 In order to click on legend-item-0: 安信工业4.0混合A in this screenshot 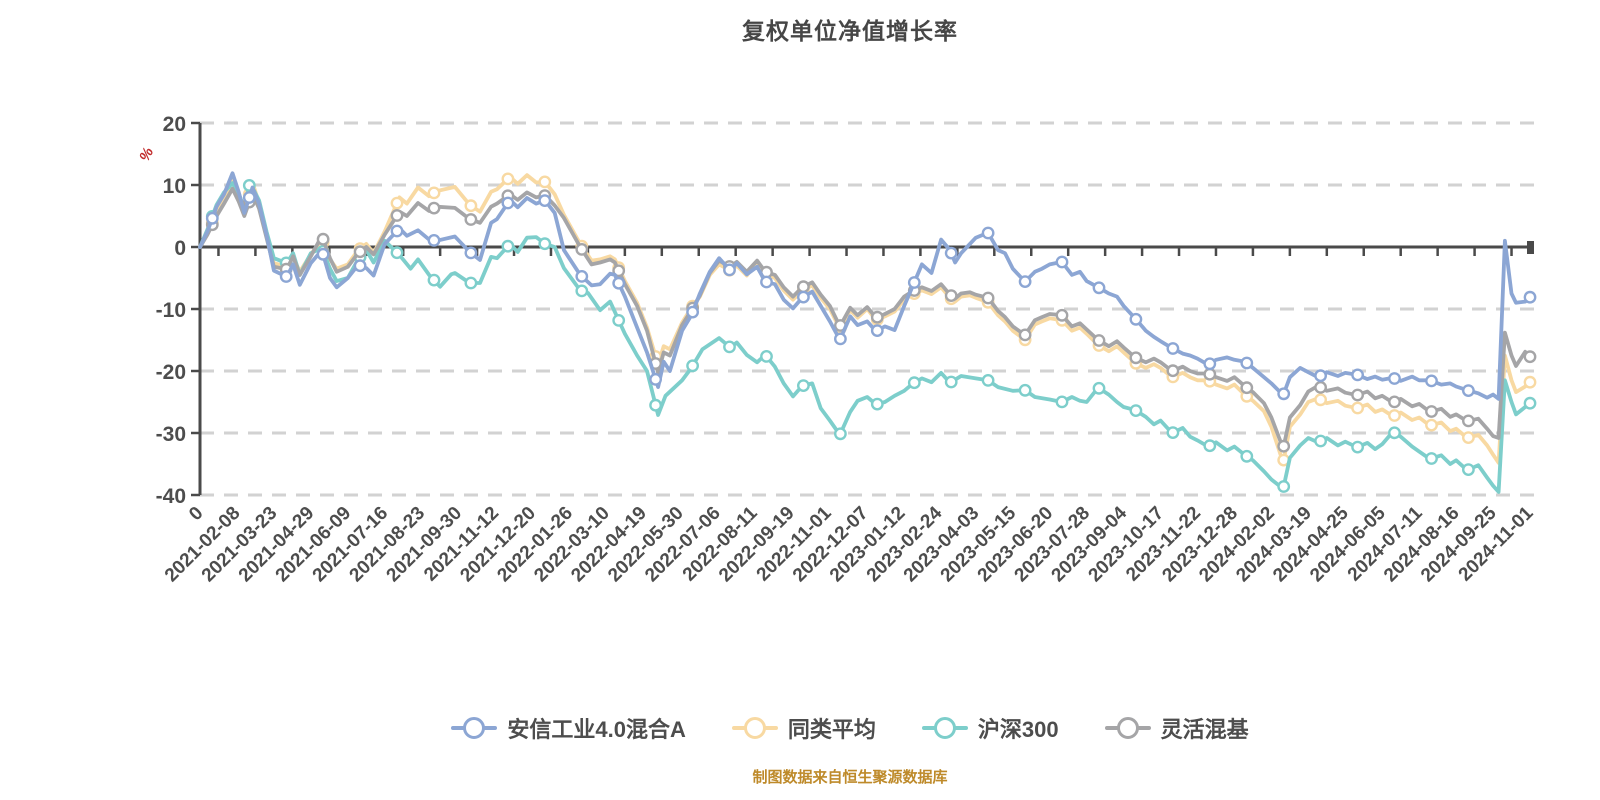, I will do `click(568, 728)`.